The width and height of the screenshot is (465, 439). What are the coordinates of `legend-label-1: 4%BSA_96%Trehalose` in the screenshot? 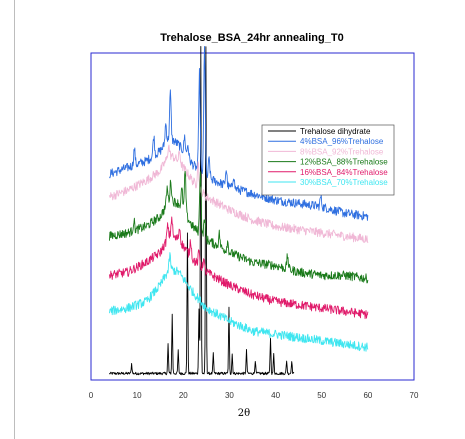 It's located at (342, 141).